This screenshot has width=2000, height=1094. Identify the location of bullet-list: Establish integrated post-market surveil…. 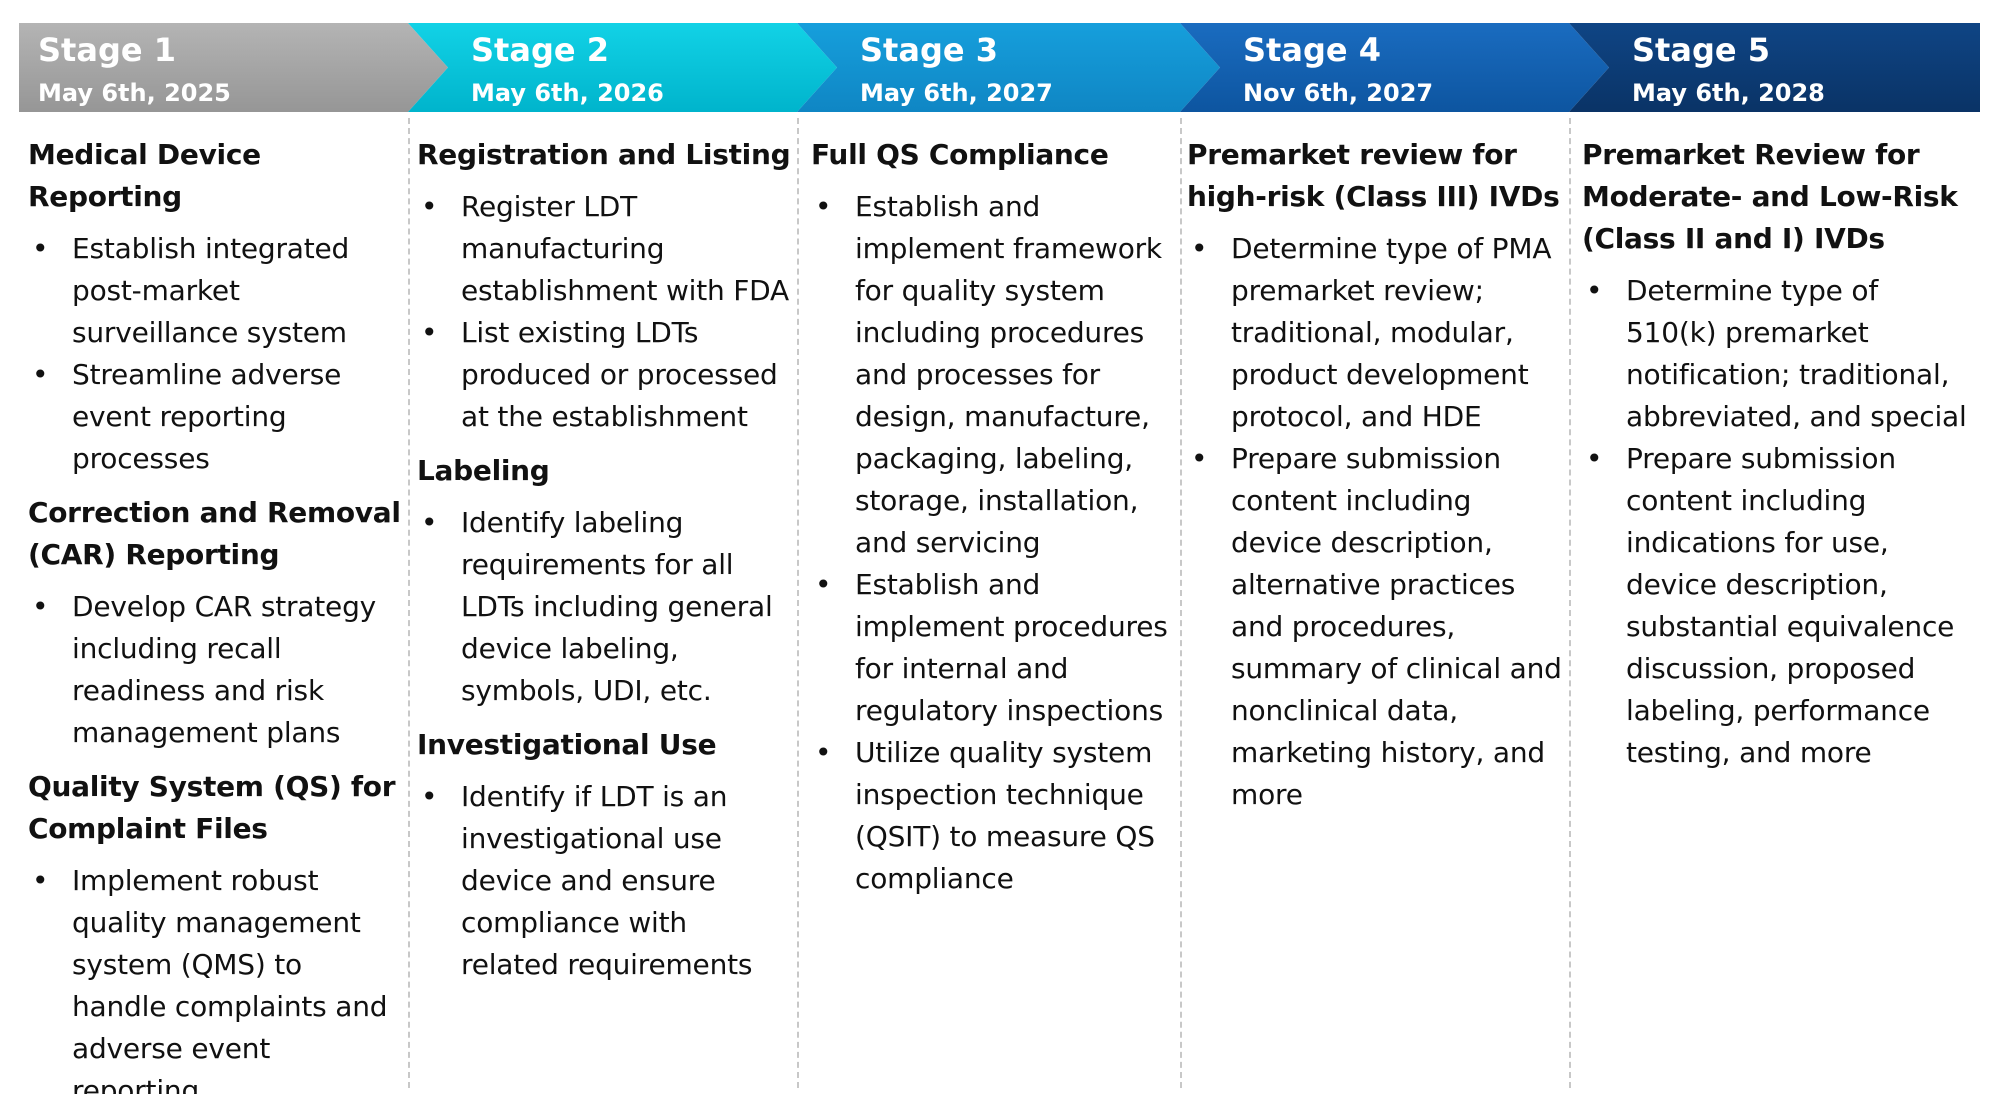
(215, 354).